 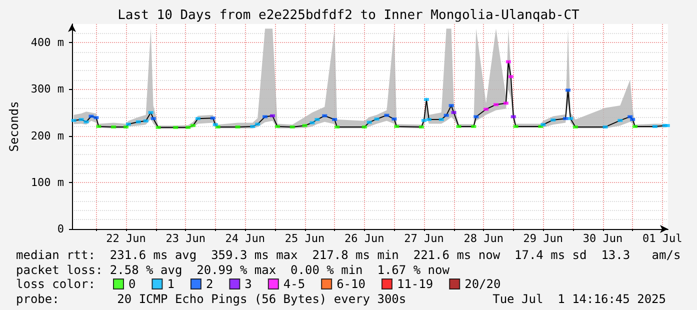 I want to click on y-axis-title: Seconds, so click(x=14, y=126).